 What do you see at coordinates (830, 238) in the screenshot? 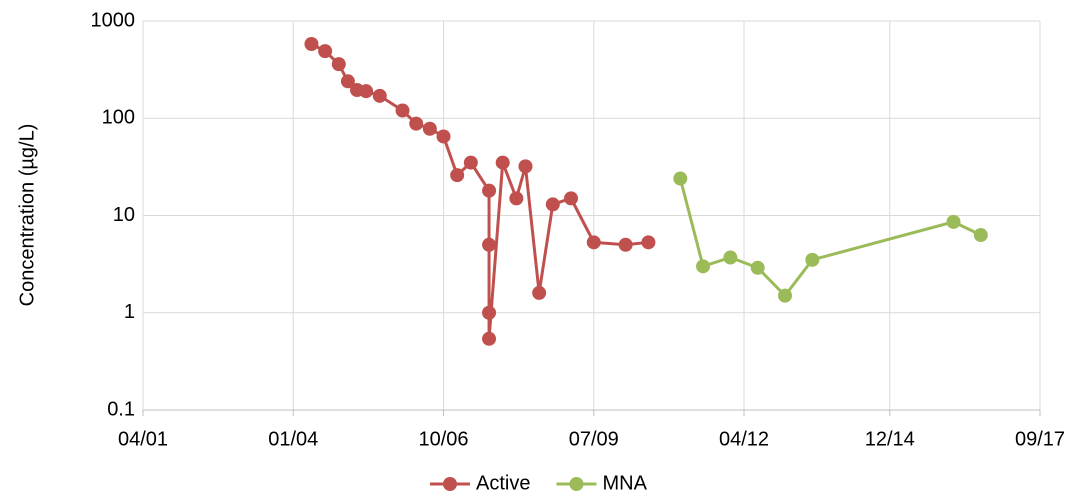
I see `series-line` at bounding box center [830, 238].